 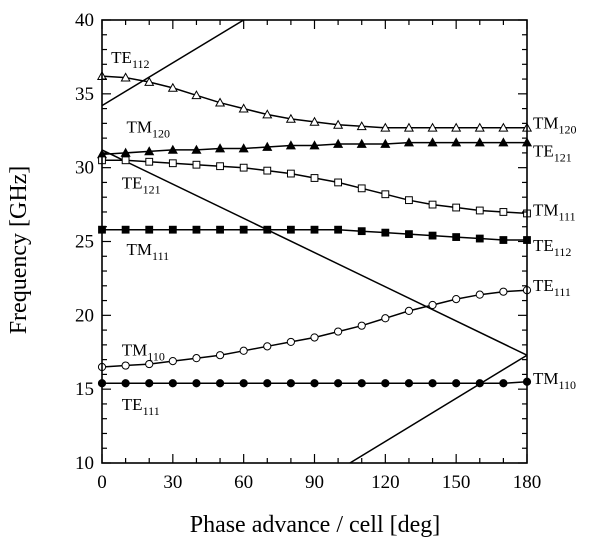 What do you see at coordinates (555, 124) in the screenshot?
I see `mode-label-right: TM120` at bounding box center [555, 124].